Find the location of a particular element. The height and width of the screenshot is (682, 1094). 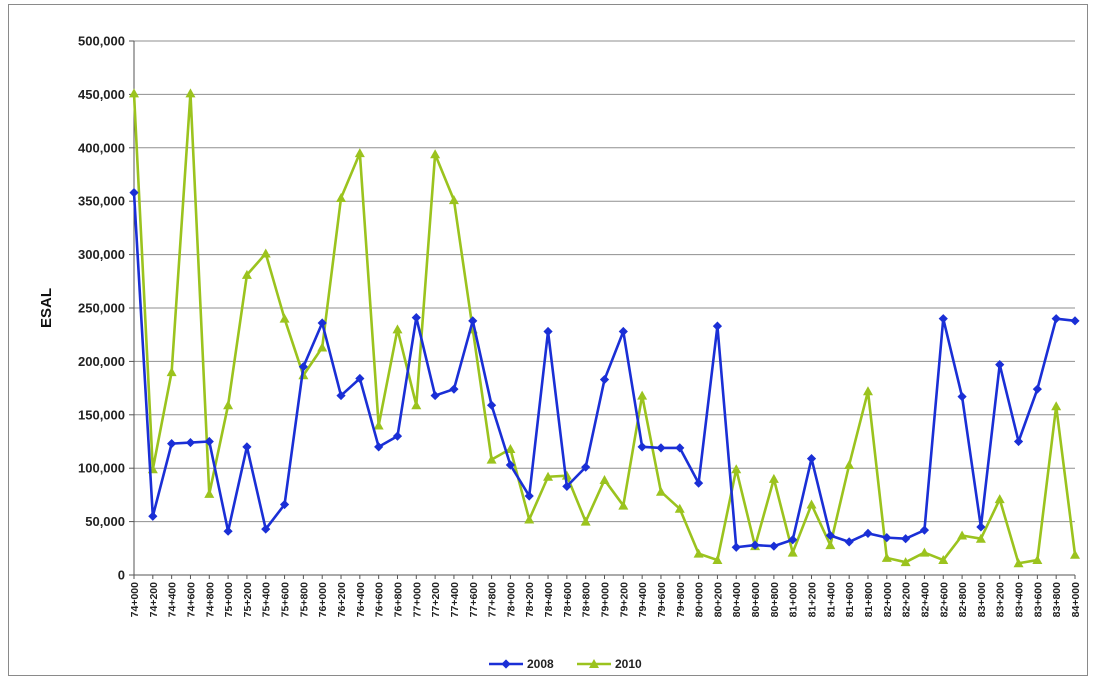

x-tick-label: 79+000 is located at coordinates (606, 599).